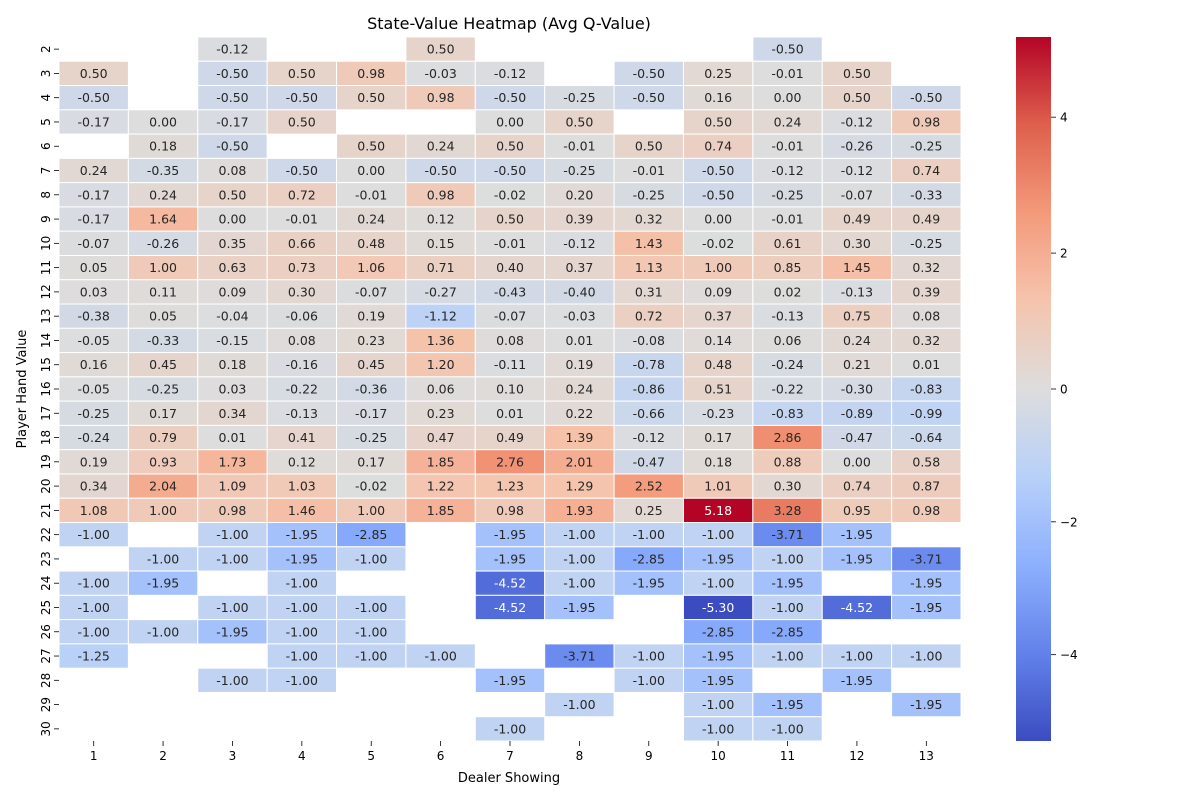 Image resolution: width=1200 pixels, height=800 pixels. I want to click on cell-value-label: -0.22, so click(787, 389).